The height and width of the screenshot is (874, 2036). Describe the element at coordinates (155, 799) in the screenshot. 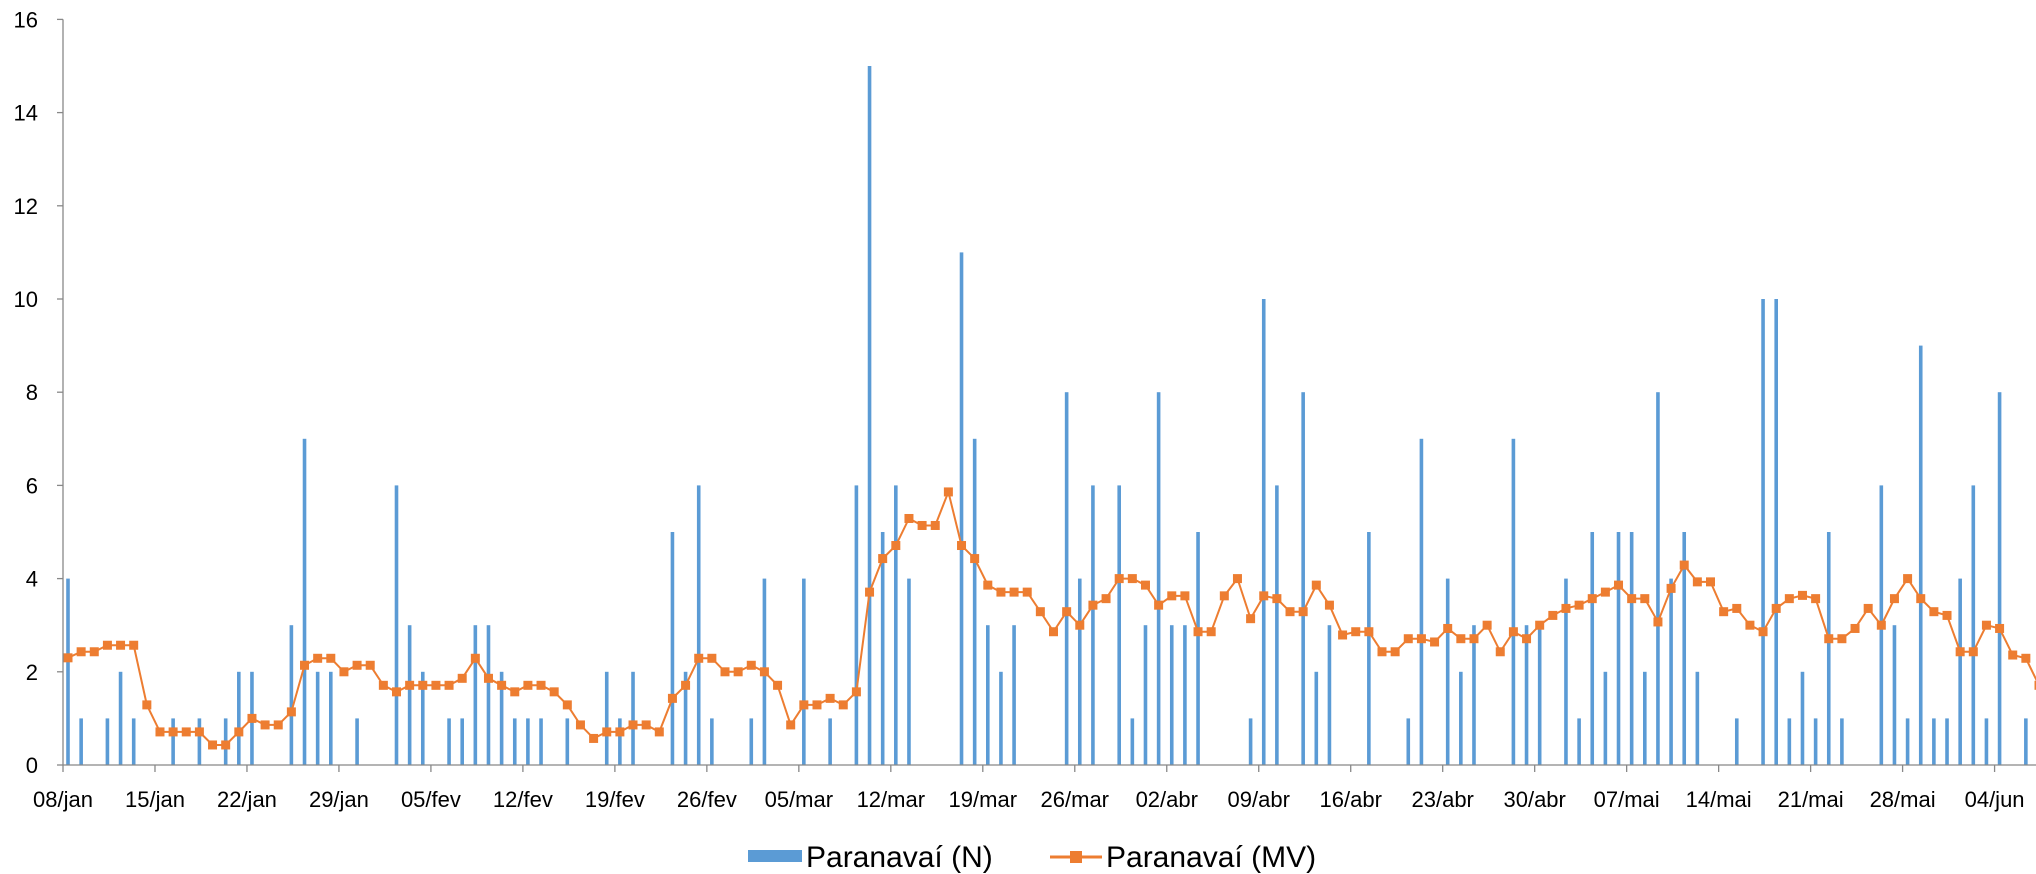

I see `x-tick-label: 15/jan` at that location.